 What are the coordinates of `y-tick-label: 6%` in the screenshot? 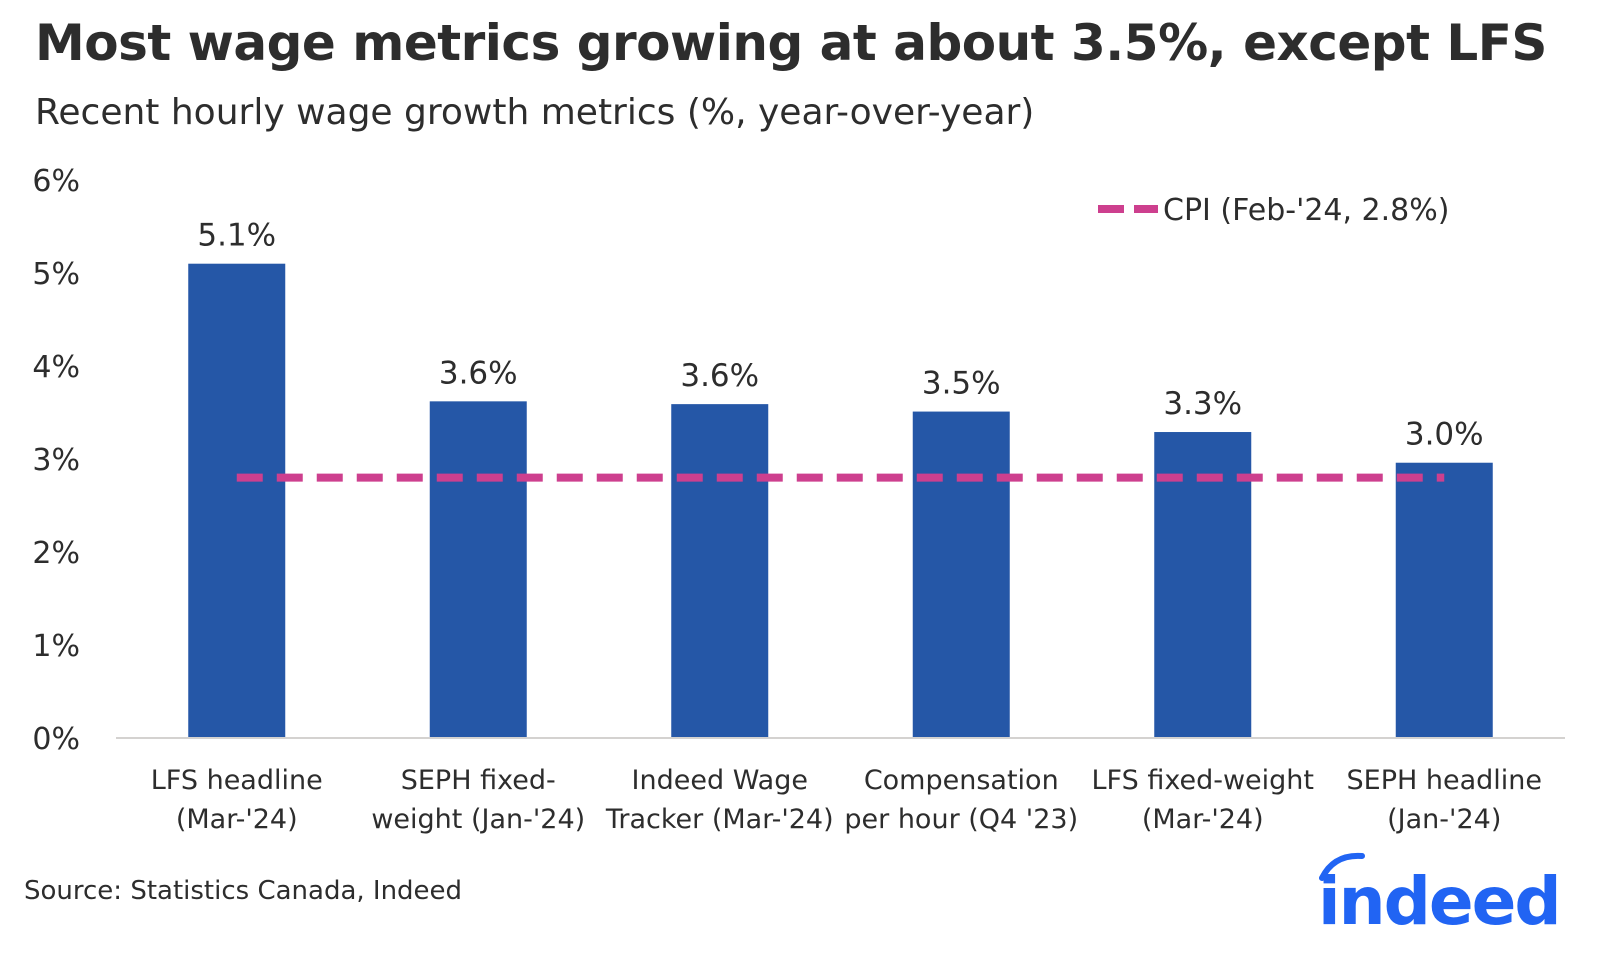 It's located at (56, 181).